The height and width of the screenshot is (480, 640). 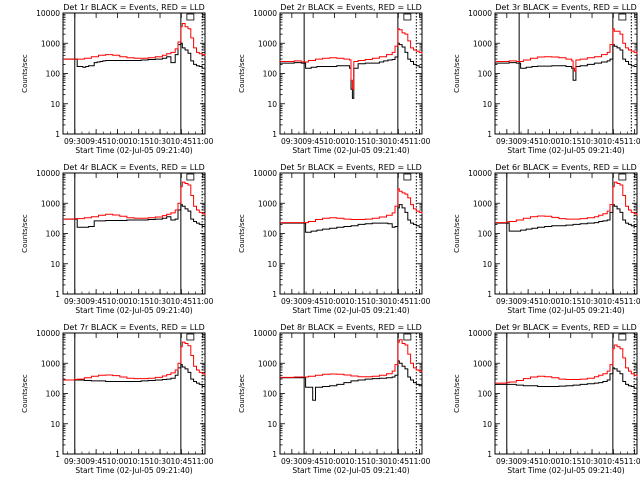 I want to click on panel-title: Det 2r BLACK = Events, RED = LLD, so click(x=351, y=7).